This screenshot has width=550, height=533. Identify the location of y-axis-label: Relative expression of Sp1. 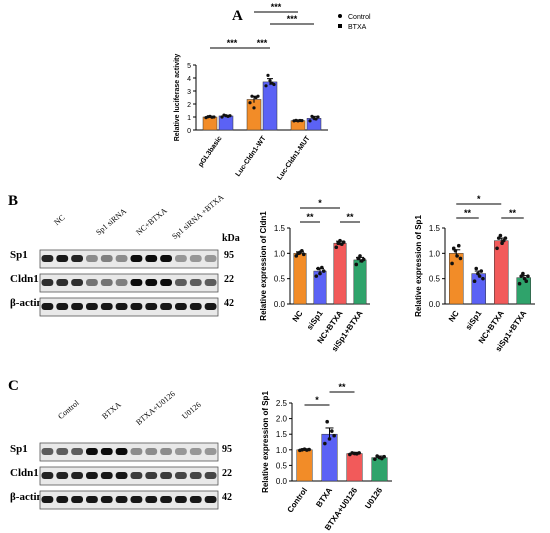
(265, 442).